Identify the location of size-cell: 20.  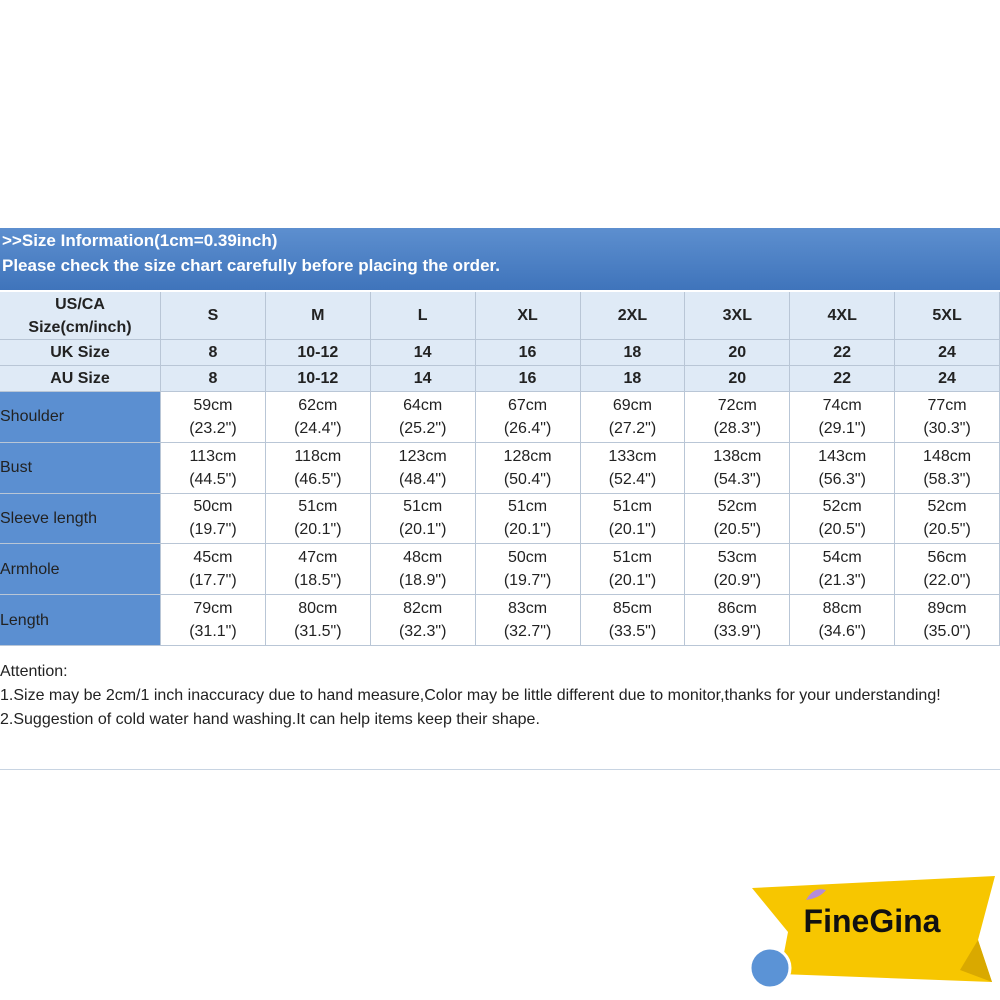
(738, 379).